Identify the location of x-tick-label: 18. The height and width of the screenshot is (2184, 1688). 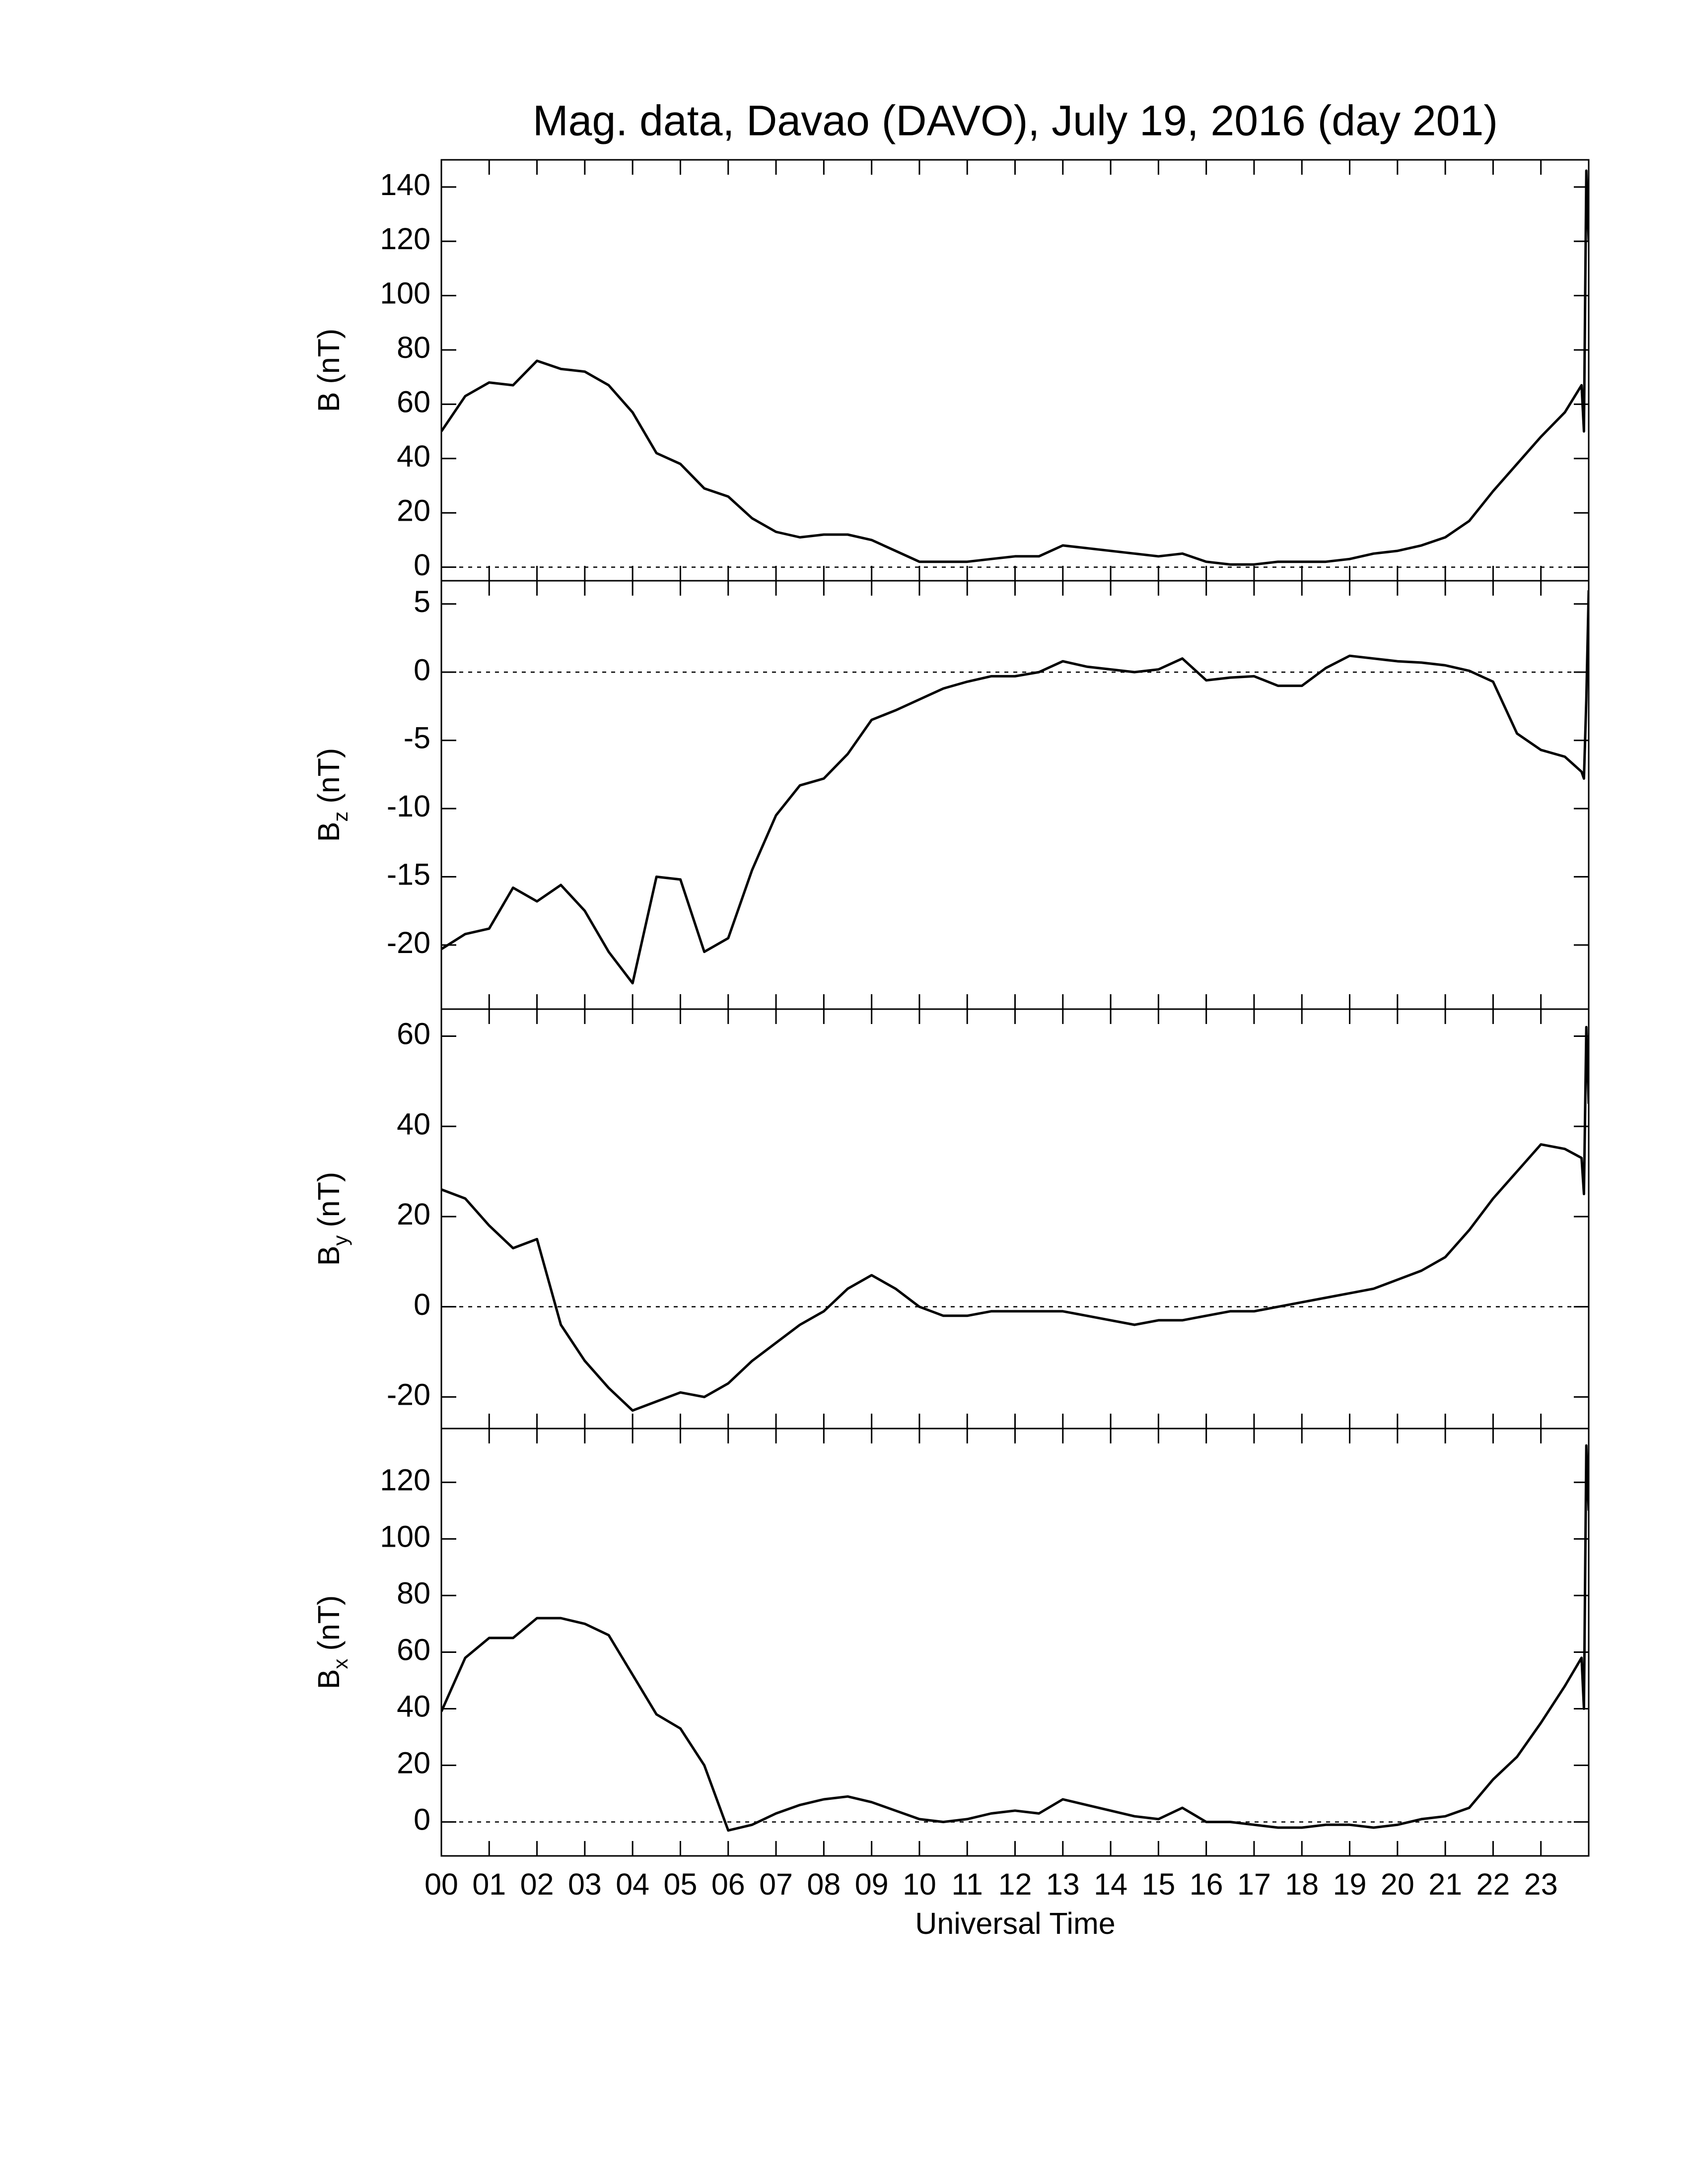
(1302, 1884).